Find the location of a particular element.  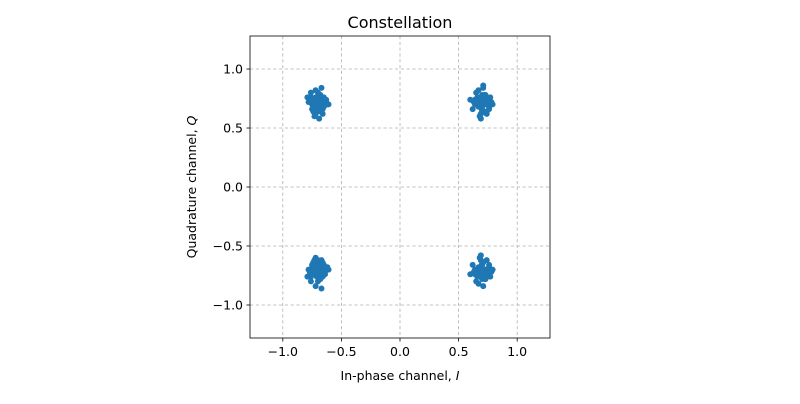

y-axis-label: Quadrature channel, Q is located at coordinates (191, 186).